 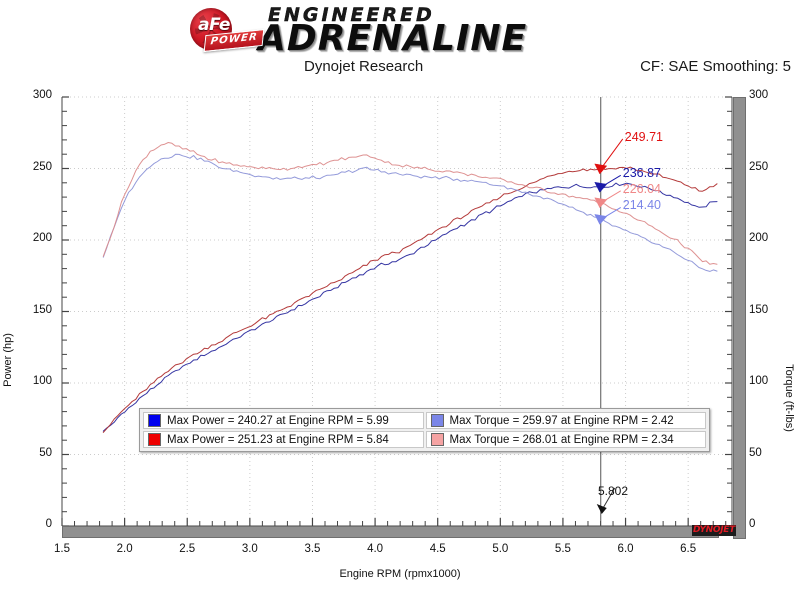 What do you see at coordinates (613, 491) in the screenshot?
I see `cursor-rpm-label: 5.802` at bounding box center [613, 491].